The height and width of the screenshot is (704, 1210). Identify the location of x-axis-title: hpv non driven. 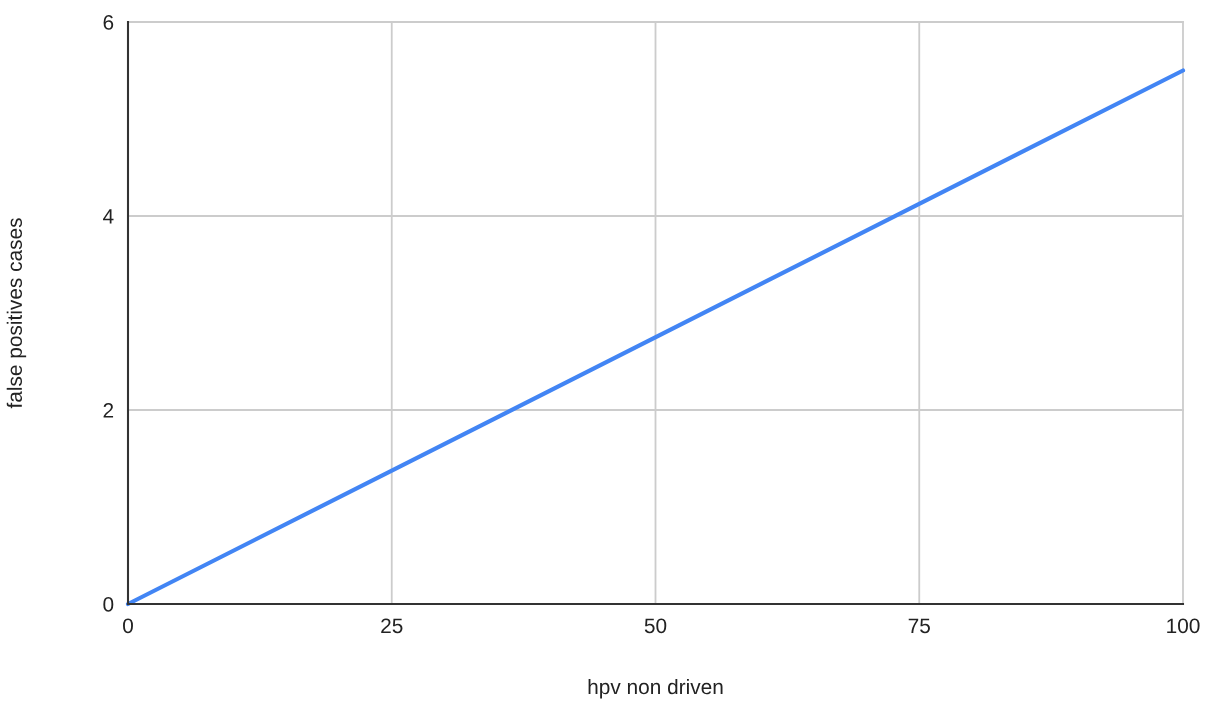
(655, 688).